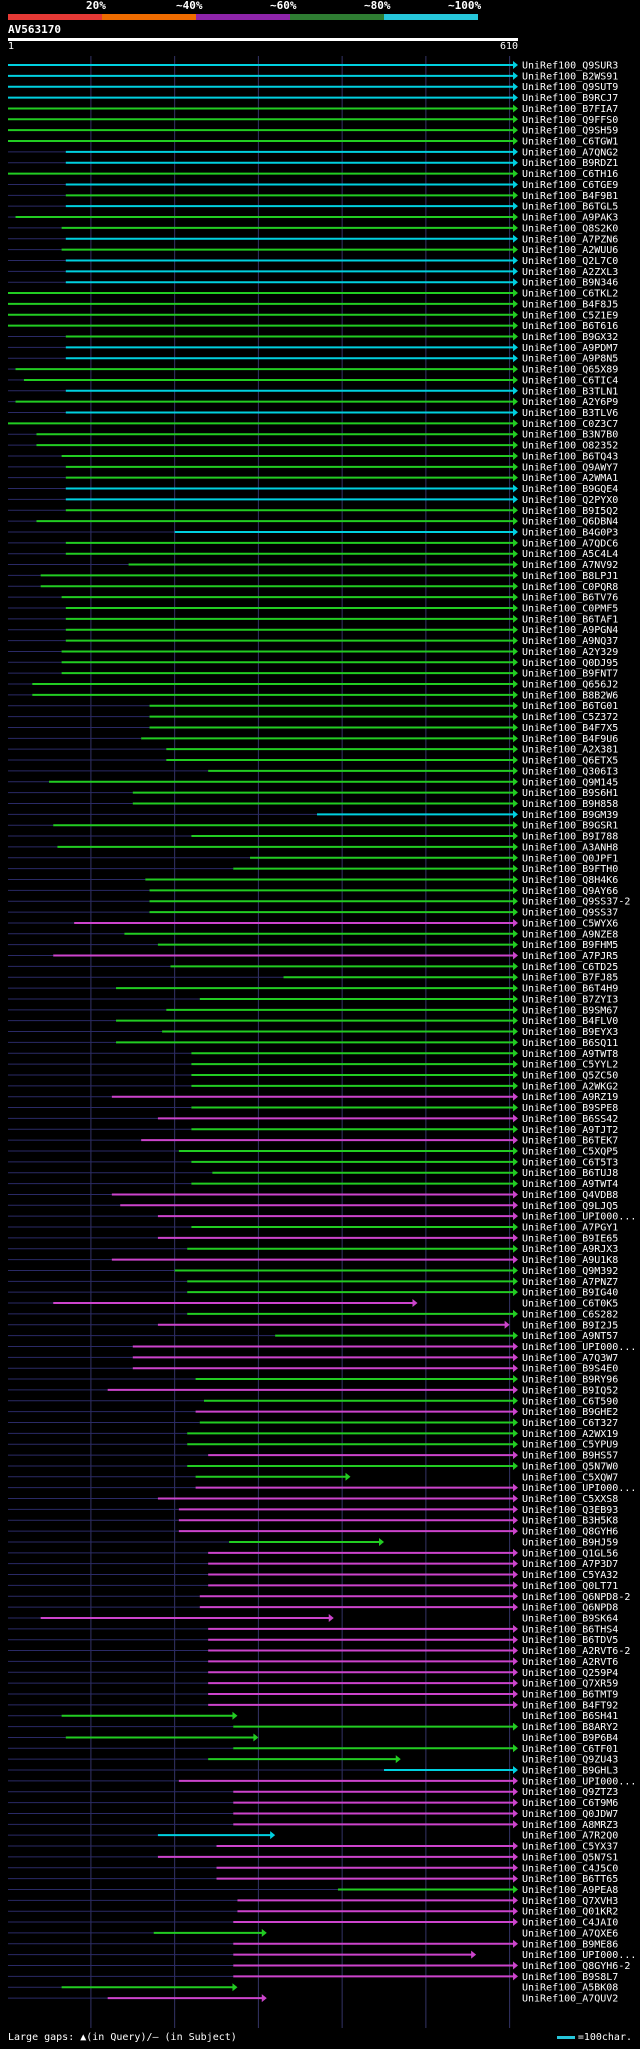  Describe the element at coordinates (570, 1141) in the screenshot. I see `hit-label: UniRef100_B6TEK7` at that location.